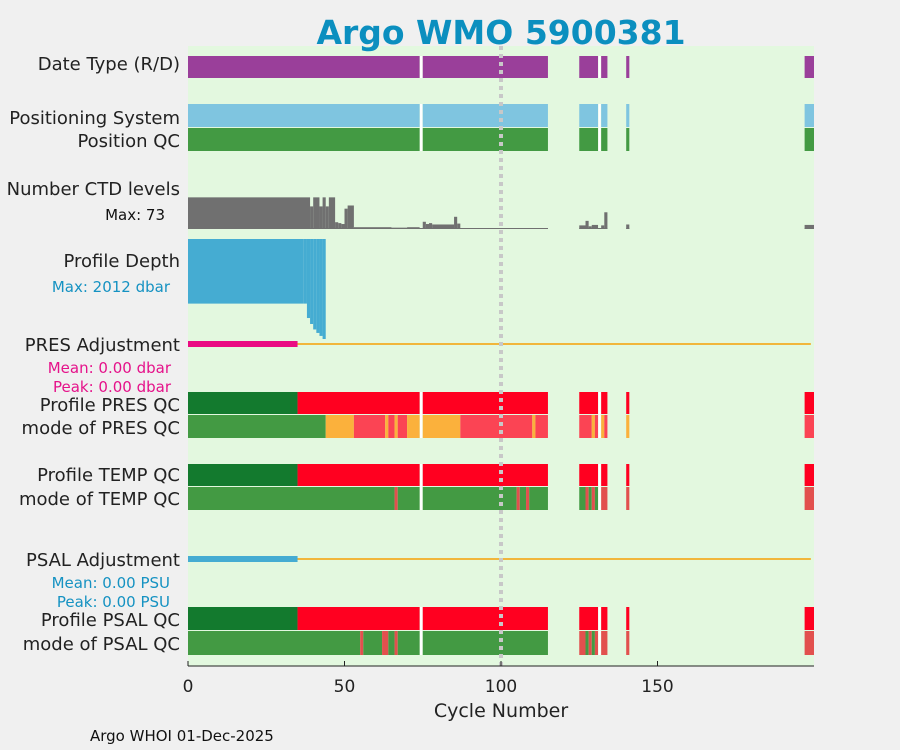  Describe the element at coordinates (101, 428) in the screenshot. I see `row-label-pres-mode: mode of PRES QC` at that location.